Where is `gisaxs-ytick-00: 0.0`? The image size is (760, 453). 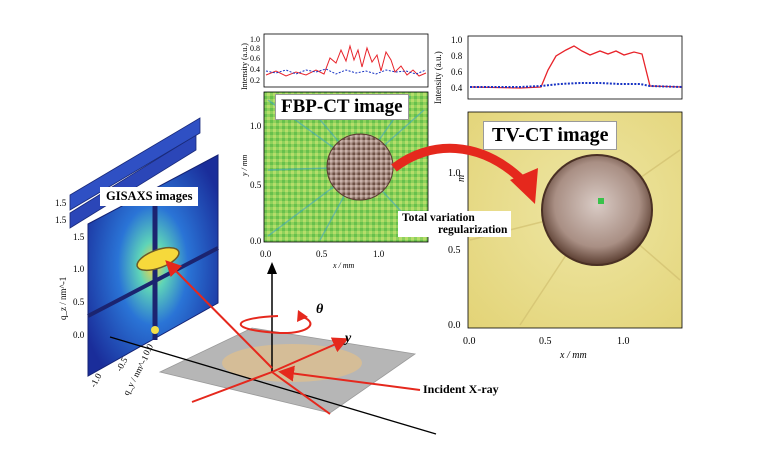 gisaxs-ytick-00: 0.0 is located at coordinates (79, 335).